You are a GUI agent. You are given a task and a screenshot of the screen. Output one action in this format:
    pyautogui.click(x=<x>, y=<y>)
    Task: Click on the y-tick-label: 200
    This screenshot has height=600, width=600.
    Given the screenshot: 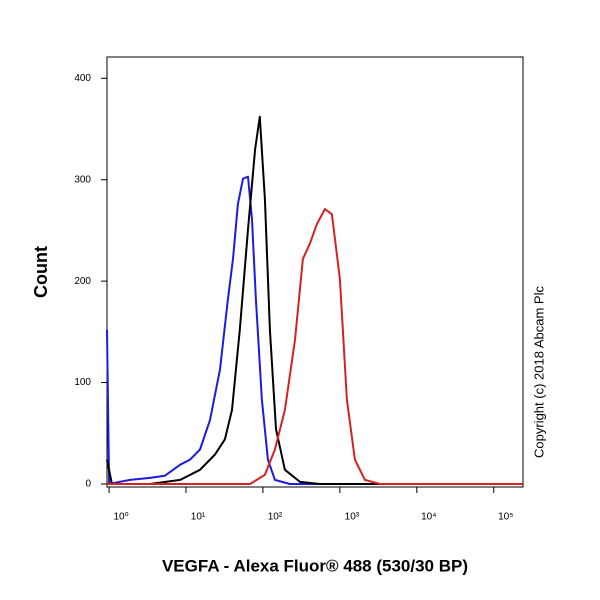 What is the action you would take?
    pyautogui.click(x=82, y=281)
    